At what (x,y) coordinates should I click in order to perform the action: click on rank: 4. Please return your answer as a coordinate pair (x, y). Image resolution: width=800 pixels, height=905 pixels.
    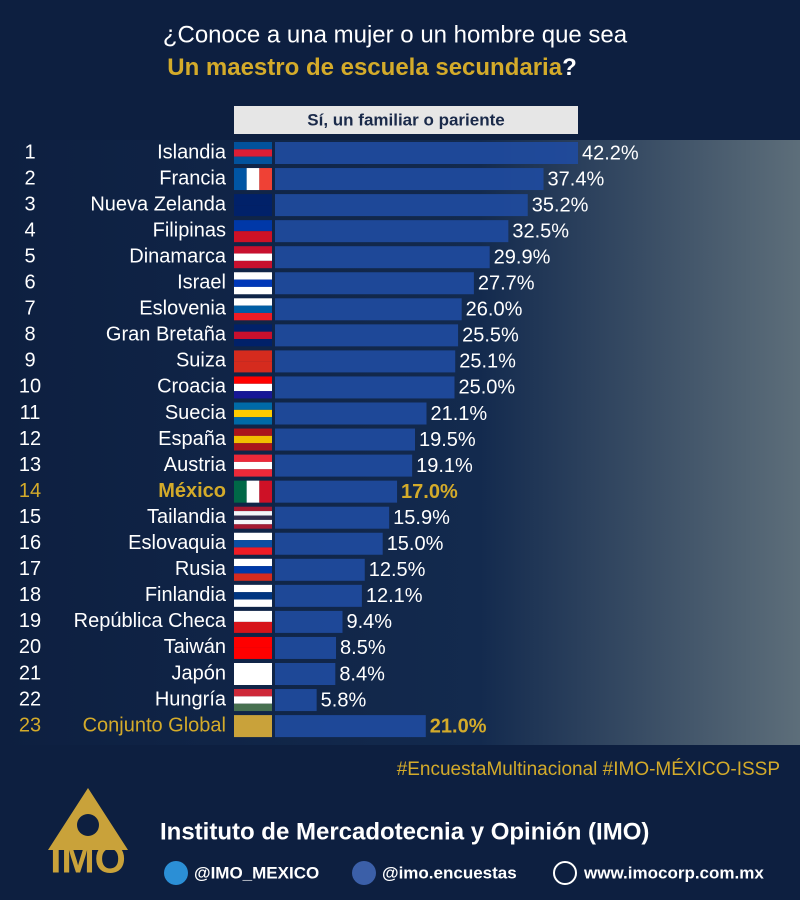
    Looking at the image, I should click on (29, 230).